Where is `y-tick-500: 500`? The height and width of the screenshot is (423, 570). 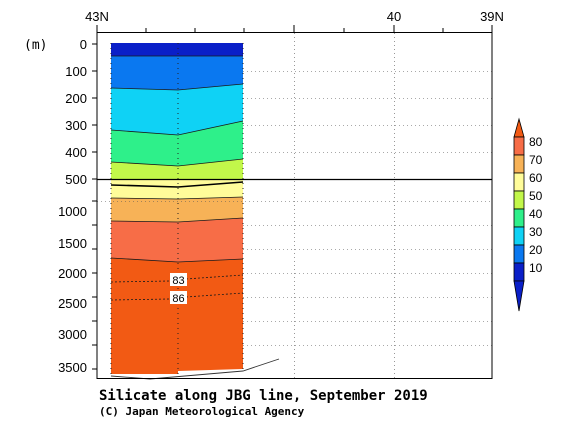
y-tick-500: 500 is located at coordinates (76, 179).